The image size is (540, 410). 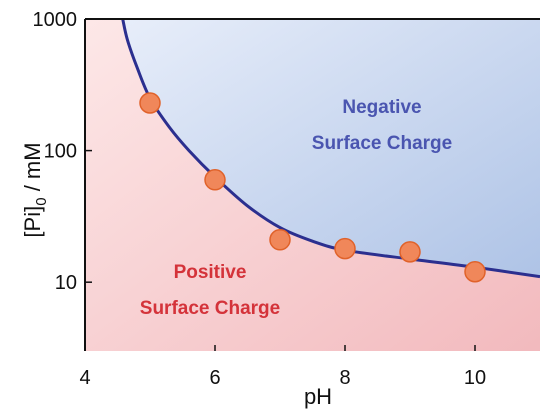 What do you see at coordinates (60, 152) in the screenshot?
I see `y-tick-label: 100` at bounding box center [60, 152].